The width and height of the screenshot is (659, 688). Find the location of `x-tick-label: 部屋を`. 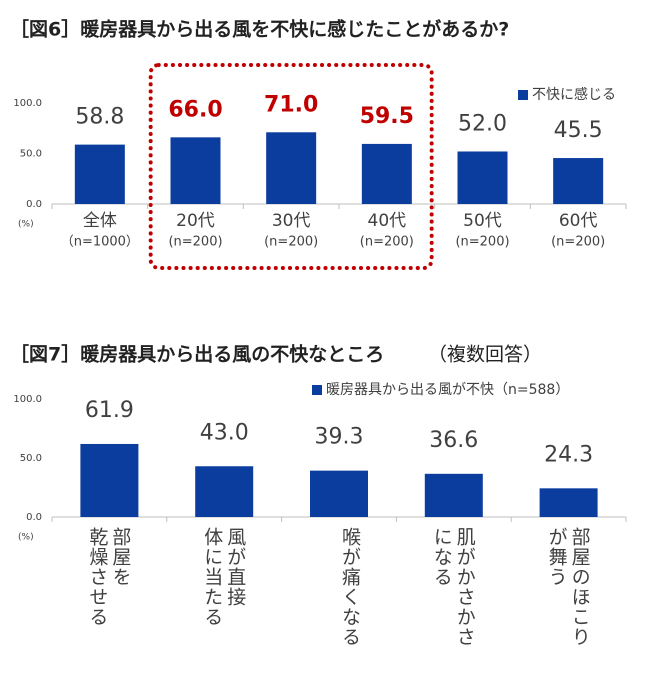

x-tick-label: 部屋を is located at coordinates (120, 557).